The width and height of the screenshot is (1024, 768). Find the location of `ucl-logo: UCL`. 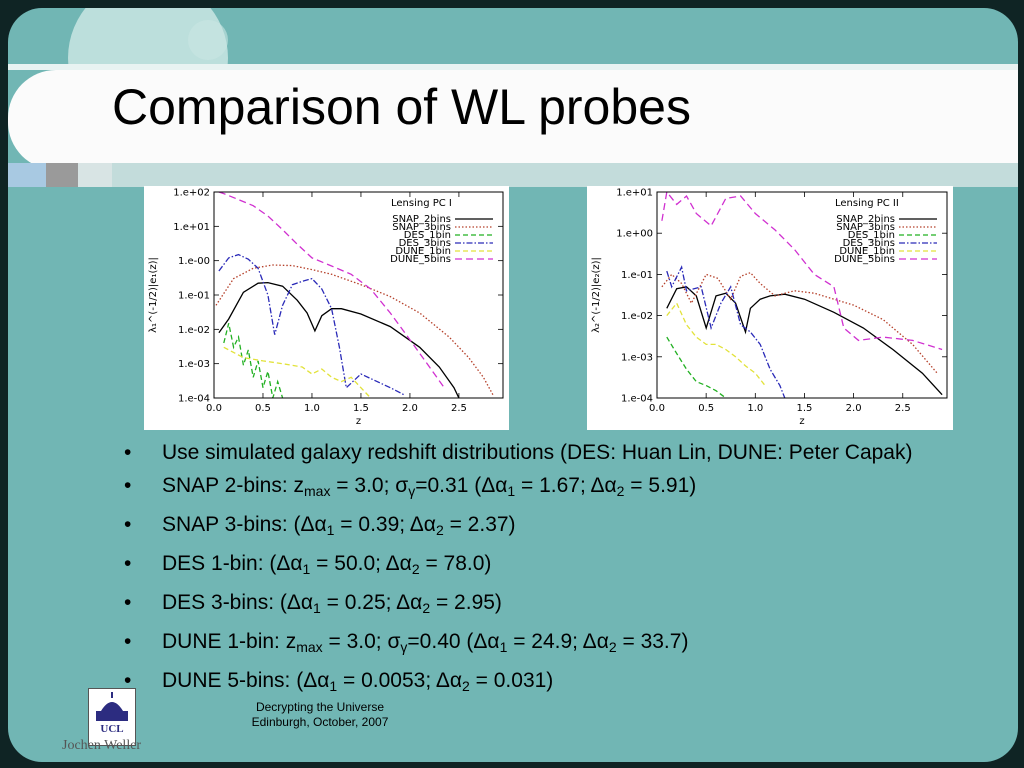

ucl-logo: UCL is located at coordinates (112, 717).